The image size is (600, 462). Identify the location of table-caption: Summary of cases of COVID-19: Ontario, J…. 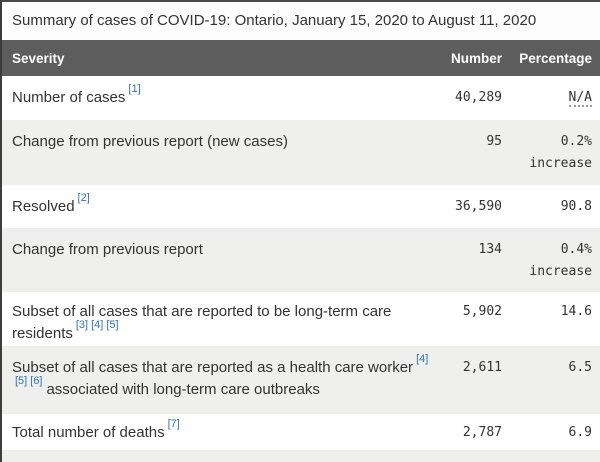
(301, 21).